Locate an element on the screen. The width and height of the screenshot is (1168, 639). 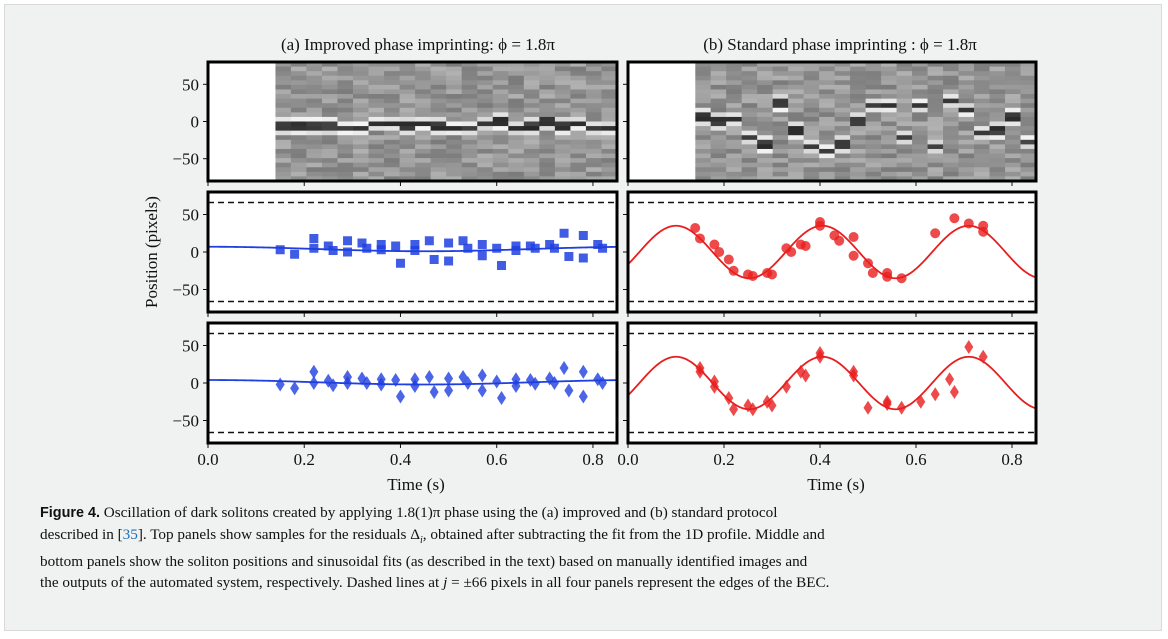
panel-frame-b-middle is located at coordinates (832, 252).